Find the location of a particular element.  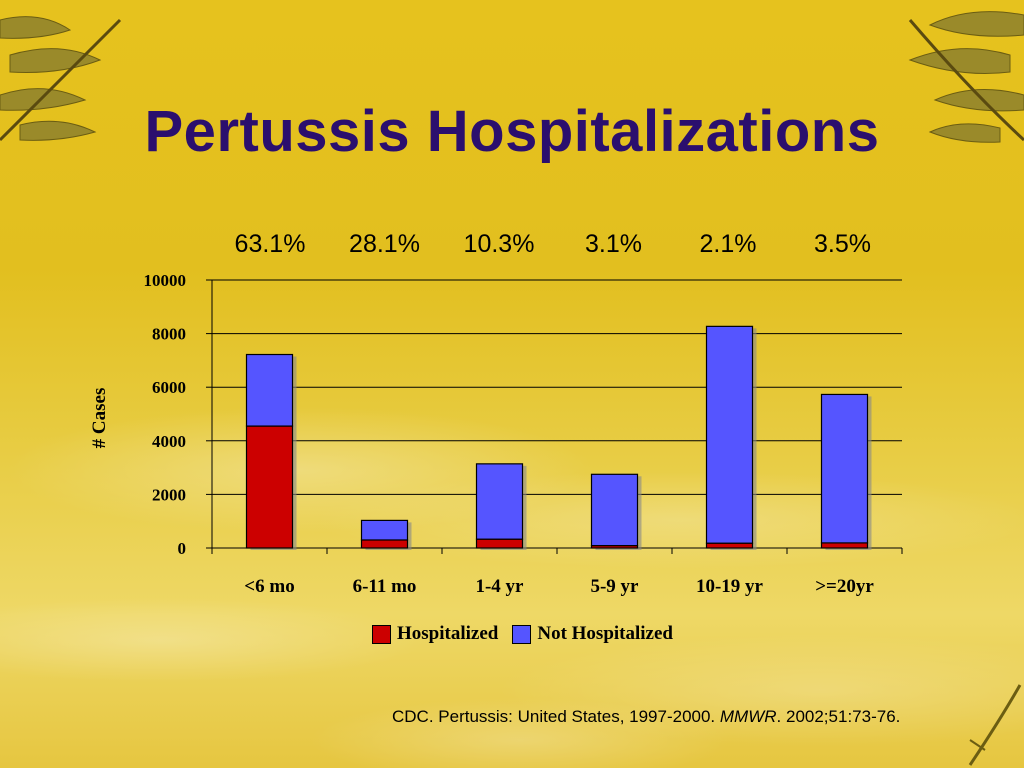

source-suffix: . 2002;51:73-76. is located at coordinates (838, 716).